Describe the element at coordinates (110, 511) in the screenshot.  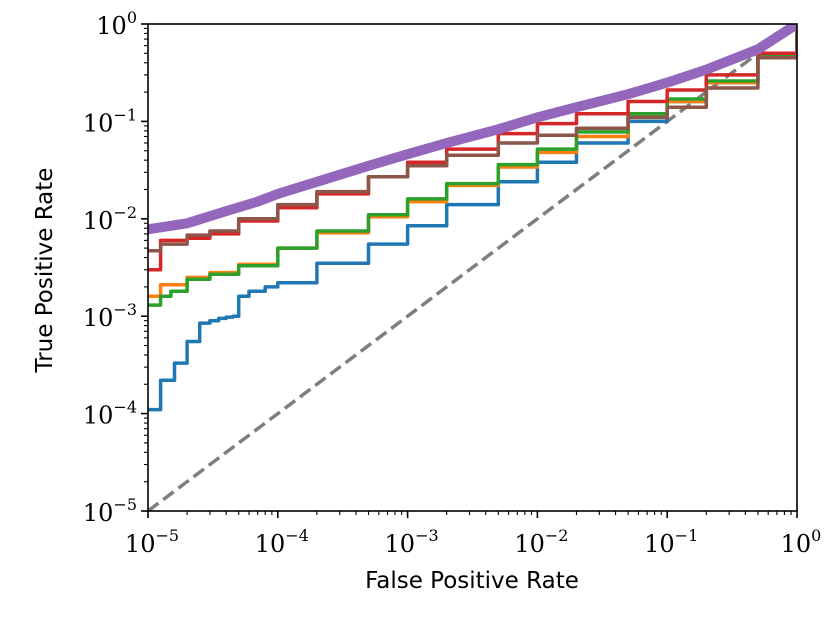
I see `y-tick-label: 10⁻⁵` at that location.